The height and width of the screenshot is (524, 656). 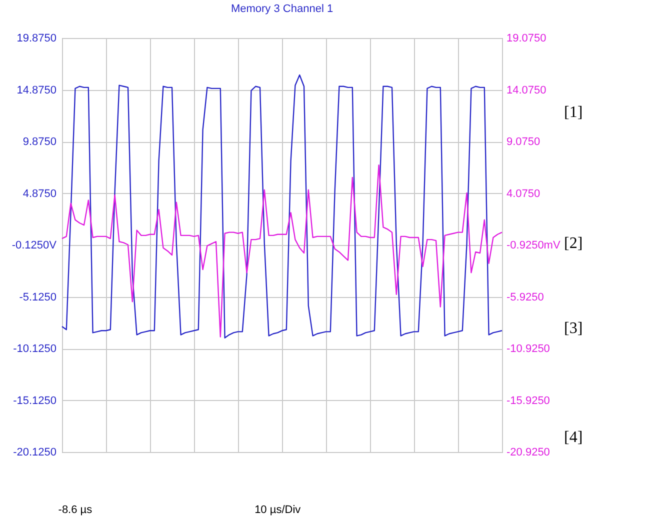 What do you see at coordinates (34, 400) in the screenshot?
I see `y-tick-label: -15.1250` at bounding box center [34, 400].